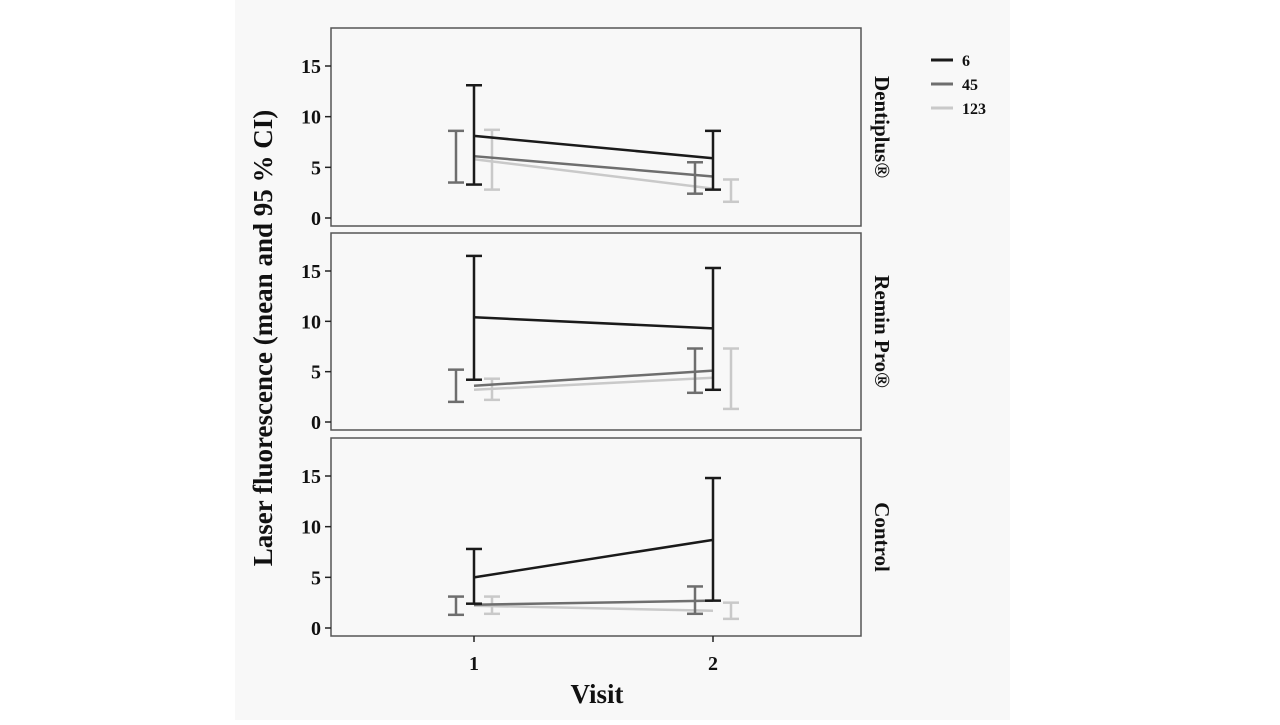  I want to click on legend-label-123: 123, so click(974, 109).